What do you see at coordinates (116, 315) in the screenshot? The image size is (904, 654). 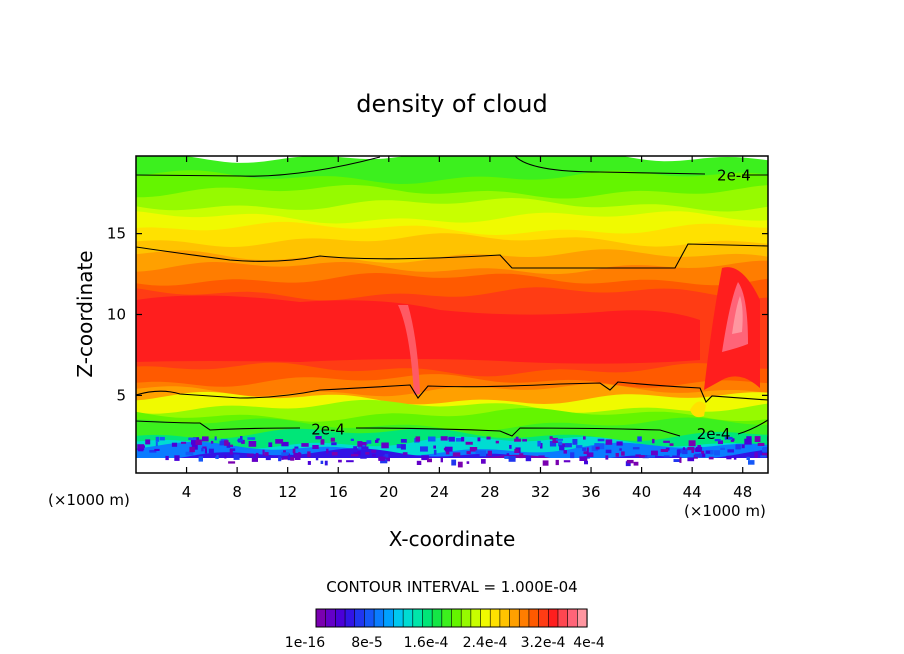 I see `y-tick-label: 10` at bounding box center [116, 315].